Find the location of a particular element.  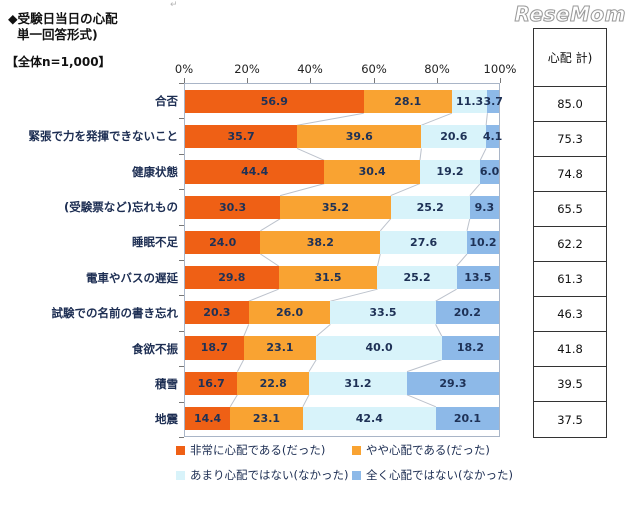

value-label: 25.2 is located at coordinates (417, 278).